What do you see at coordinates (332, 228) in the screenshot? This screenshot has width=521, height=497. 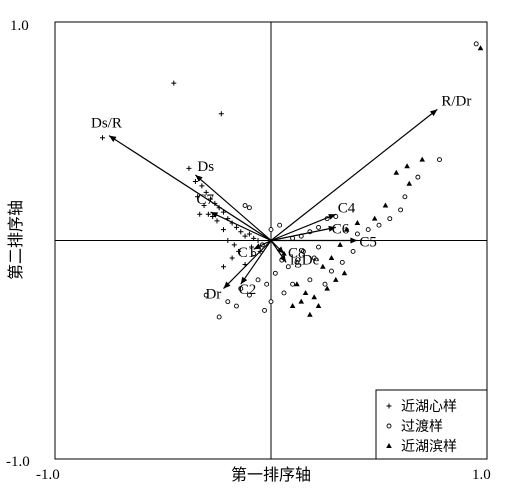 I see `vector-arrowhead-c6` at bounding box center [332, 228].